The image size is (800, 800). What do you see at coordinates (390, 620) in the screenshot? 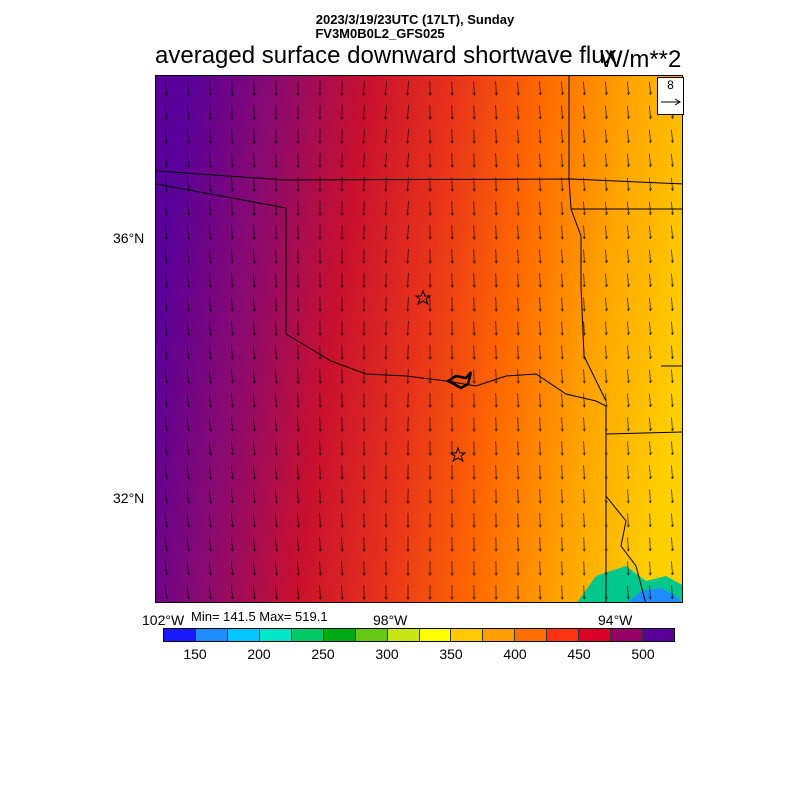
I see `lon-label-98w: 98°W` at bounding box center [390, 620].